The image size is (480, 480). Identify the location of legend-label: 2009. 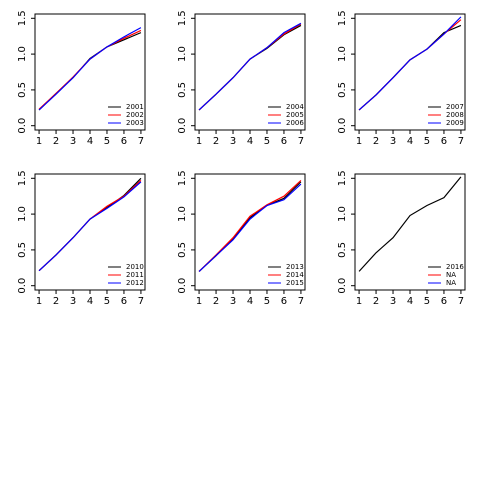
(455, 123).